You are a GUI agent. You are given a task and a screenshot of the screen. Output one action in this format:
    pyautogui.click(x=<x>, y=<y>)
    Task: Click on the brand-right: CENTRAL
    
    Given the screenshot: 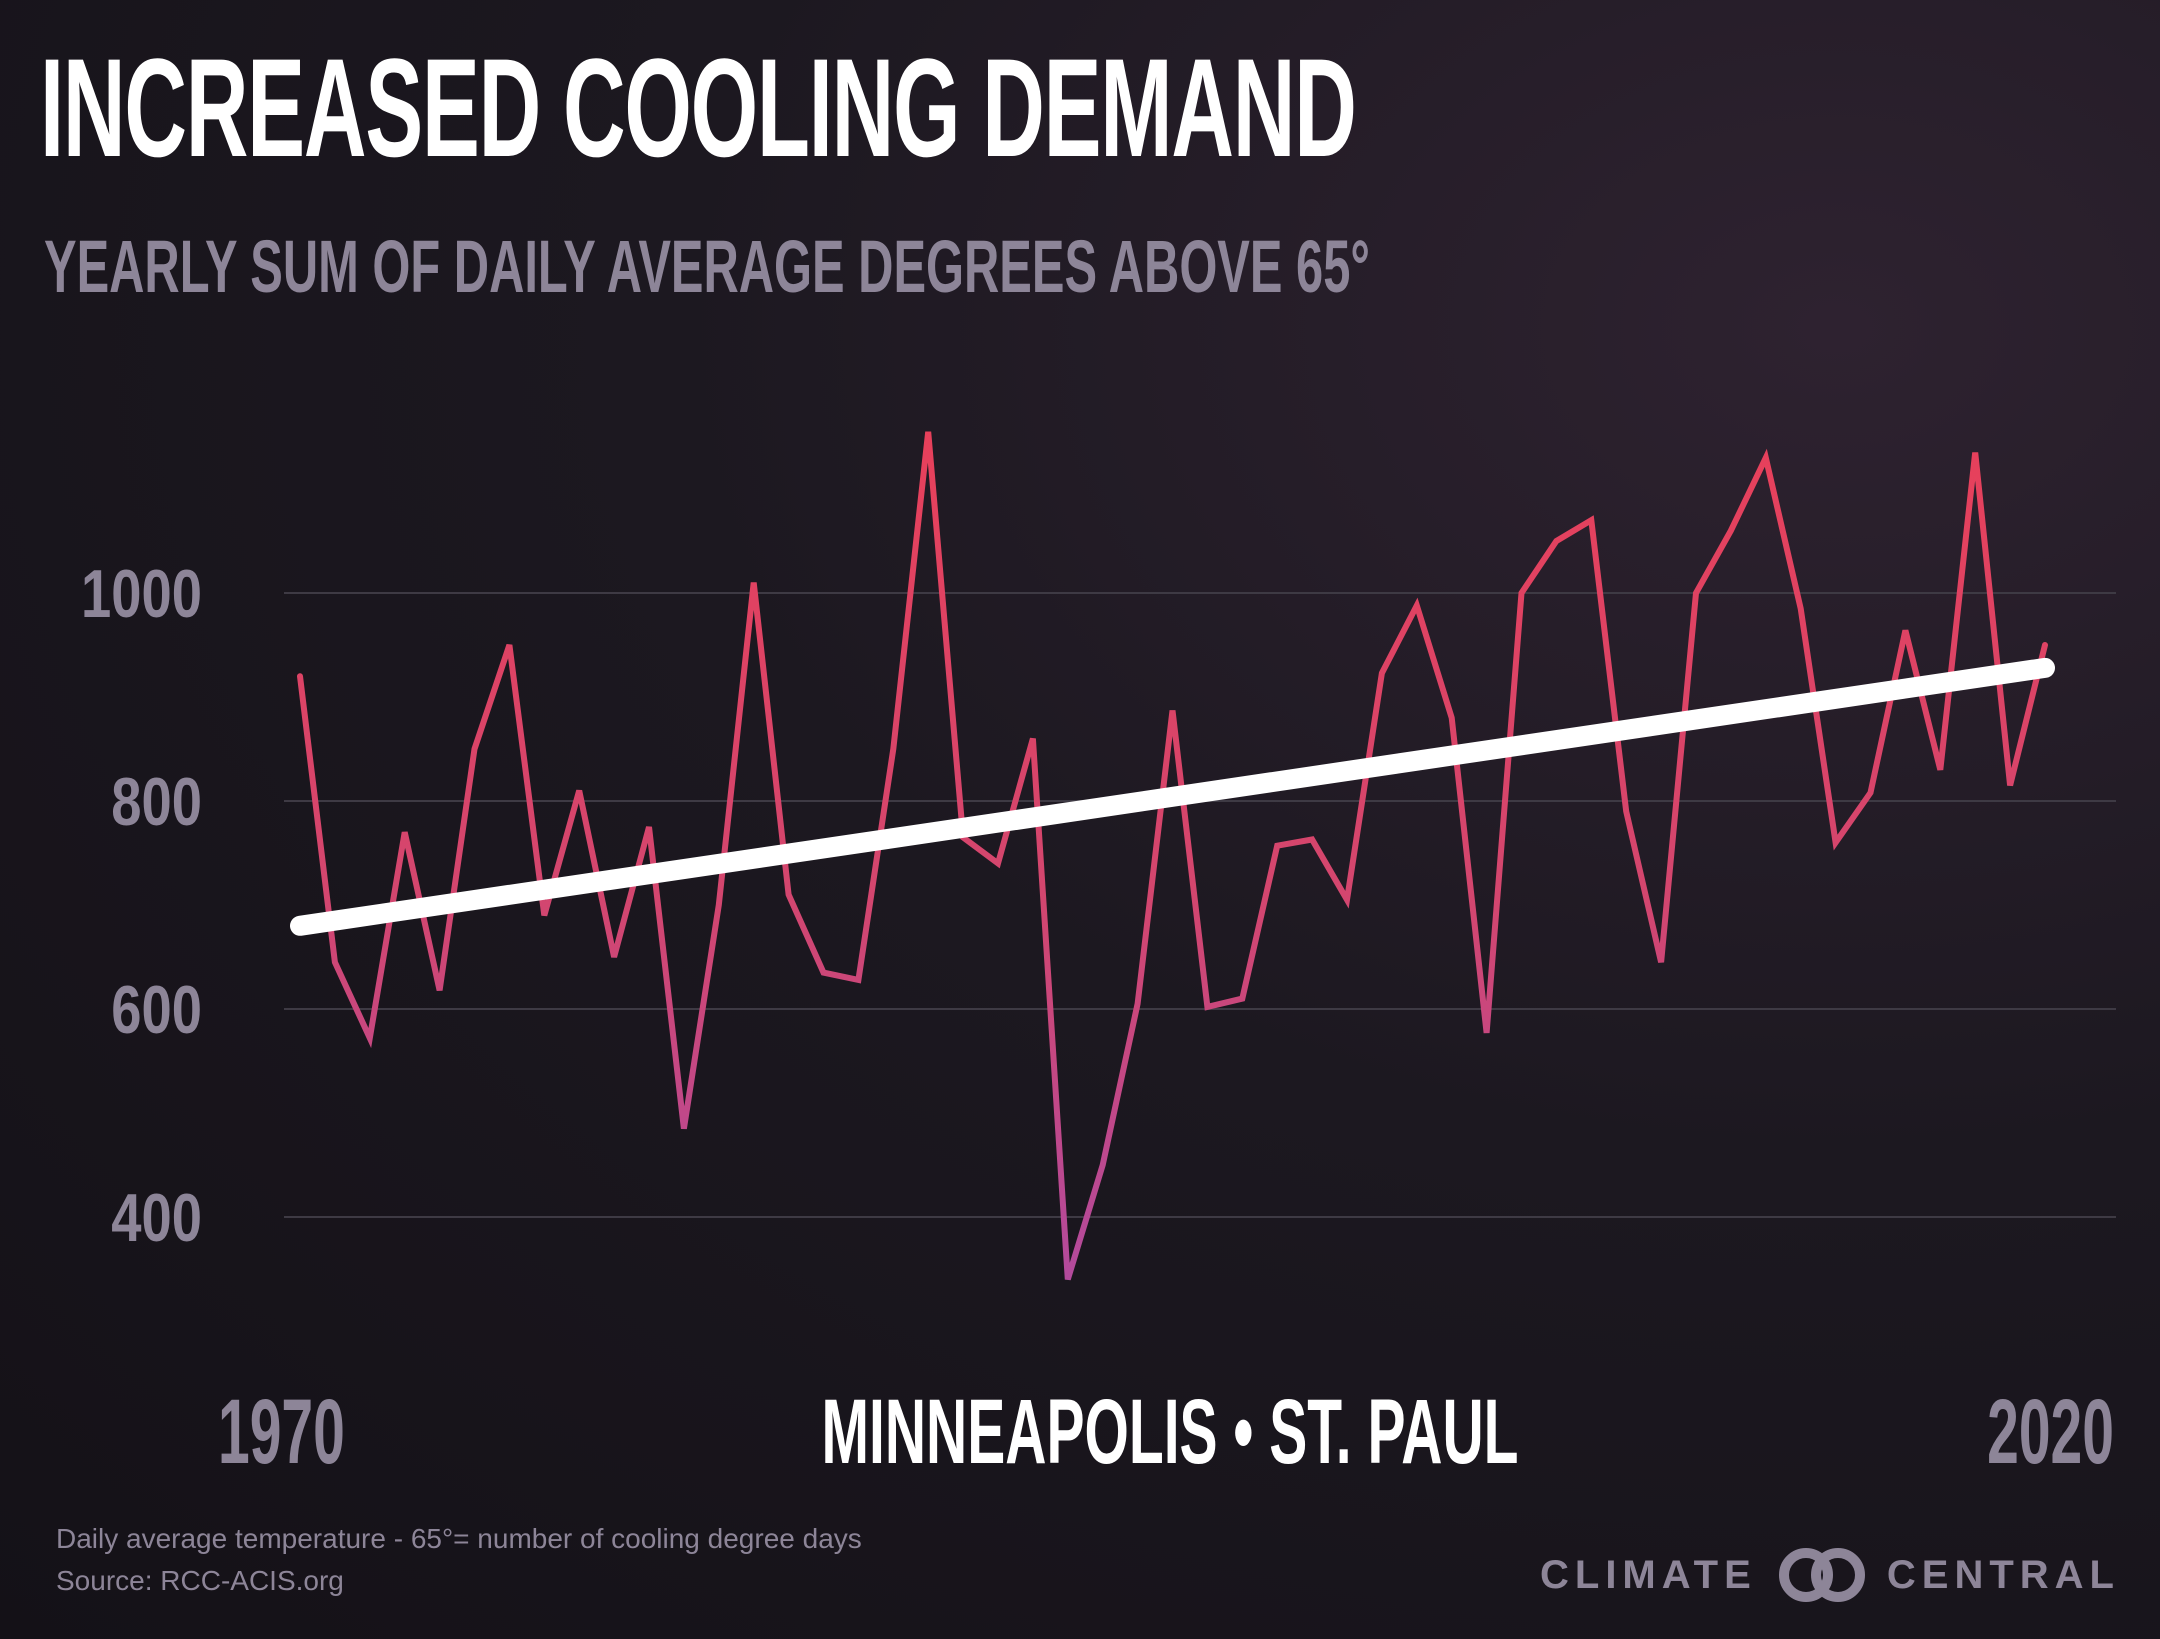 What is the action you would take?
    pyautogui.click(x=2003, y=1574)
    